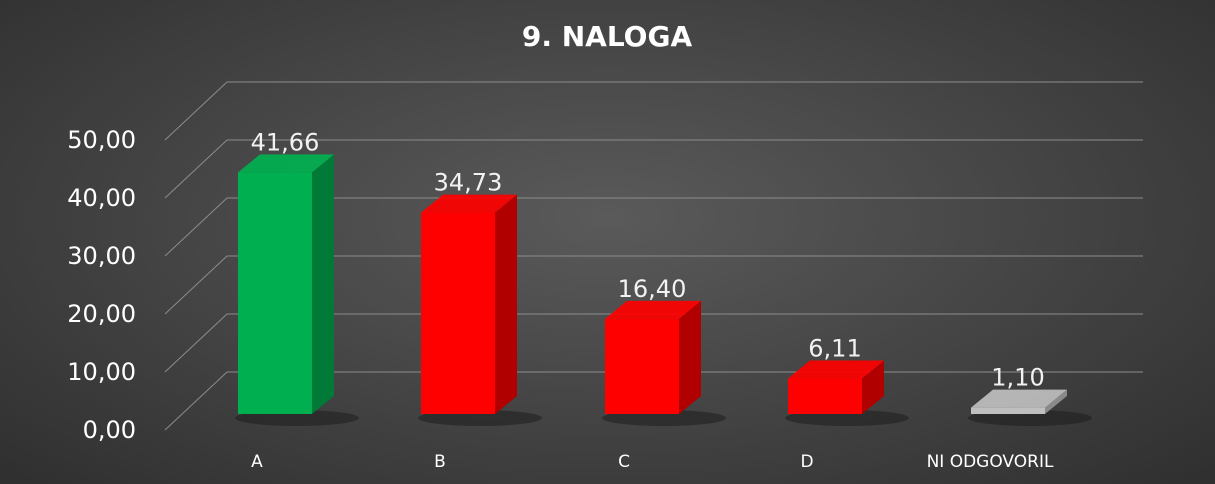  I want to click on y-tick-label: 10,00, so click(101, 372).